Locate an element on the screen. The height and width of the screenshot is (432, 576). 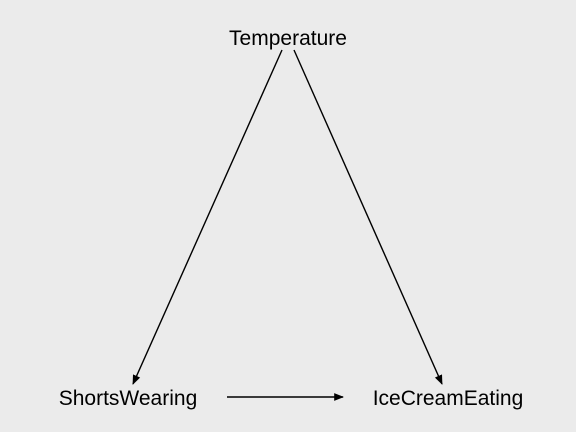
node-ice-cream-eating: IceCreamEating is located at coordinates (448, 398).